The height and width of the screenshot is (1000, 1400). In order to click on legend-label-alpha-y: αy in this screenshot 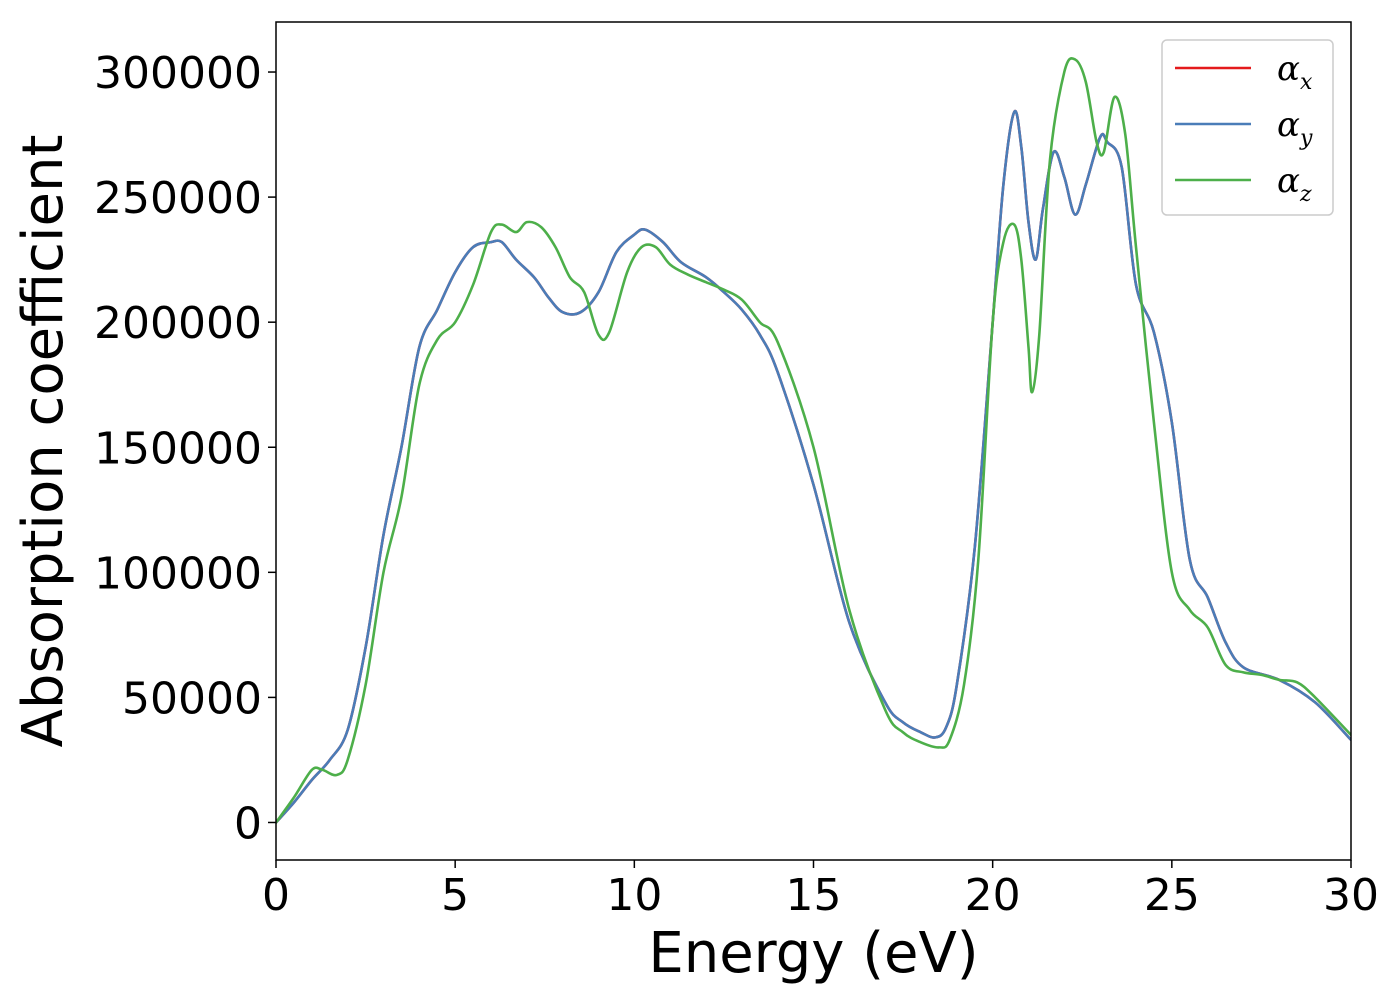, I will do `click(1295, 128)`.